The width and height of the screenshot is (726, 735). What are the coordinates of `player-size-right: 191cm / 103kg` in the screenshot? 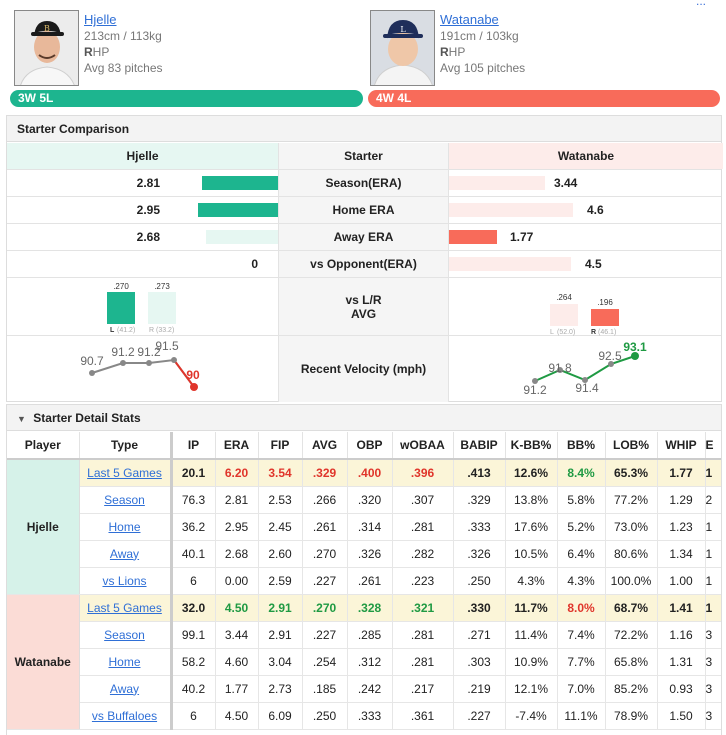 It's located at (479, 36).